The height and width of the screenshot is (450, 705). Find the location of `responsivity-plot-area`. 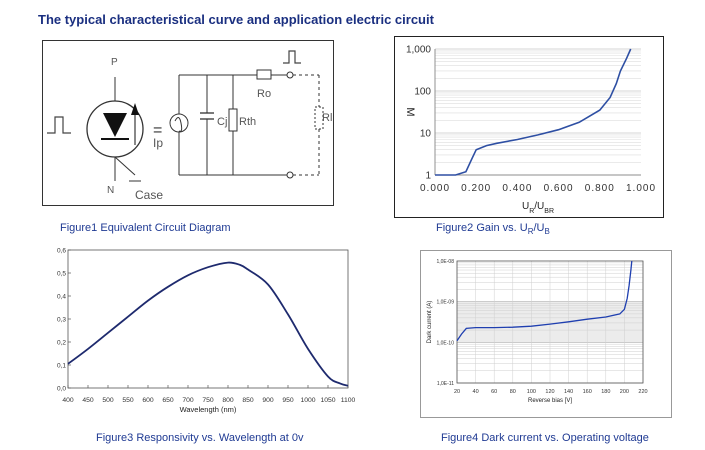

responsivity-plot-area is located at coordinates (208, 319).